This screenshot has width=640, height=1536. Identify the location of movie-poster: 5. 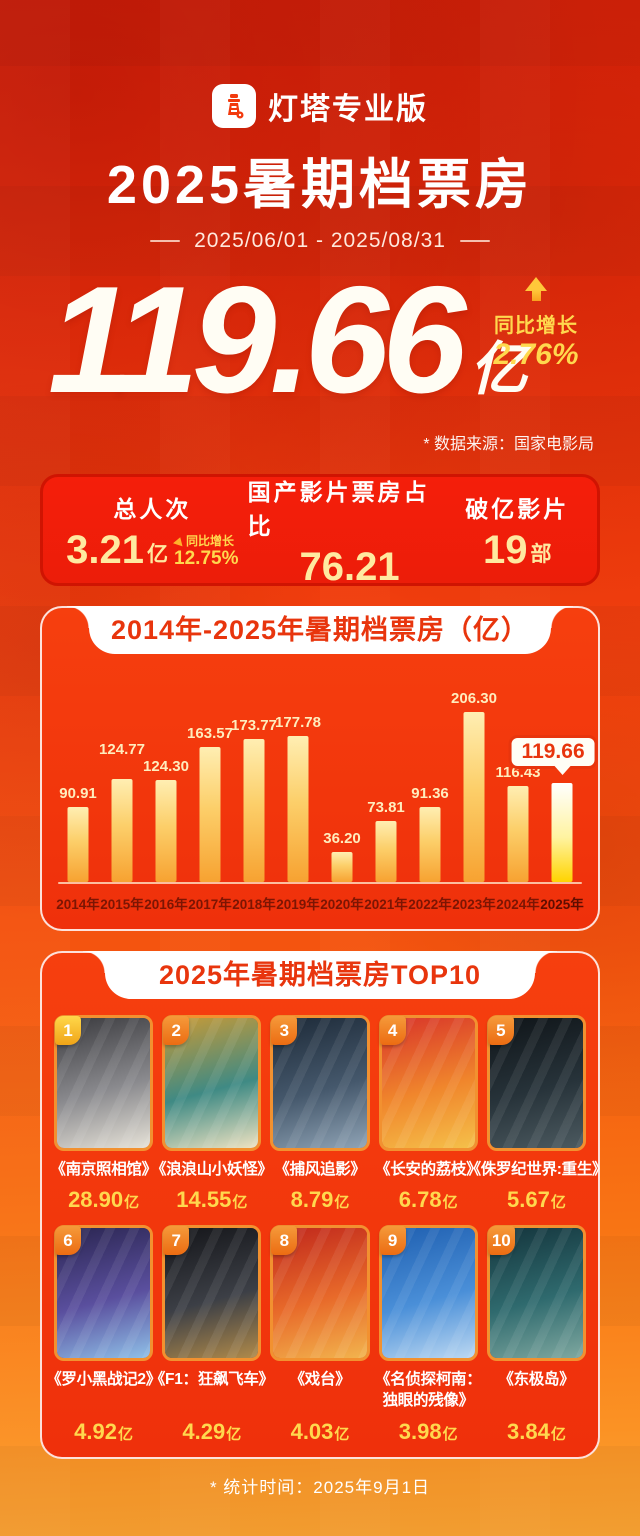
(536, 1083).